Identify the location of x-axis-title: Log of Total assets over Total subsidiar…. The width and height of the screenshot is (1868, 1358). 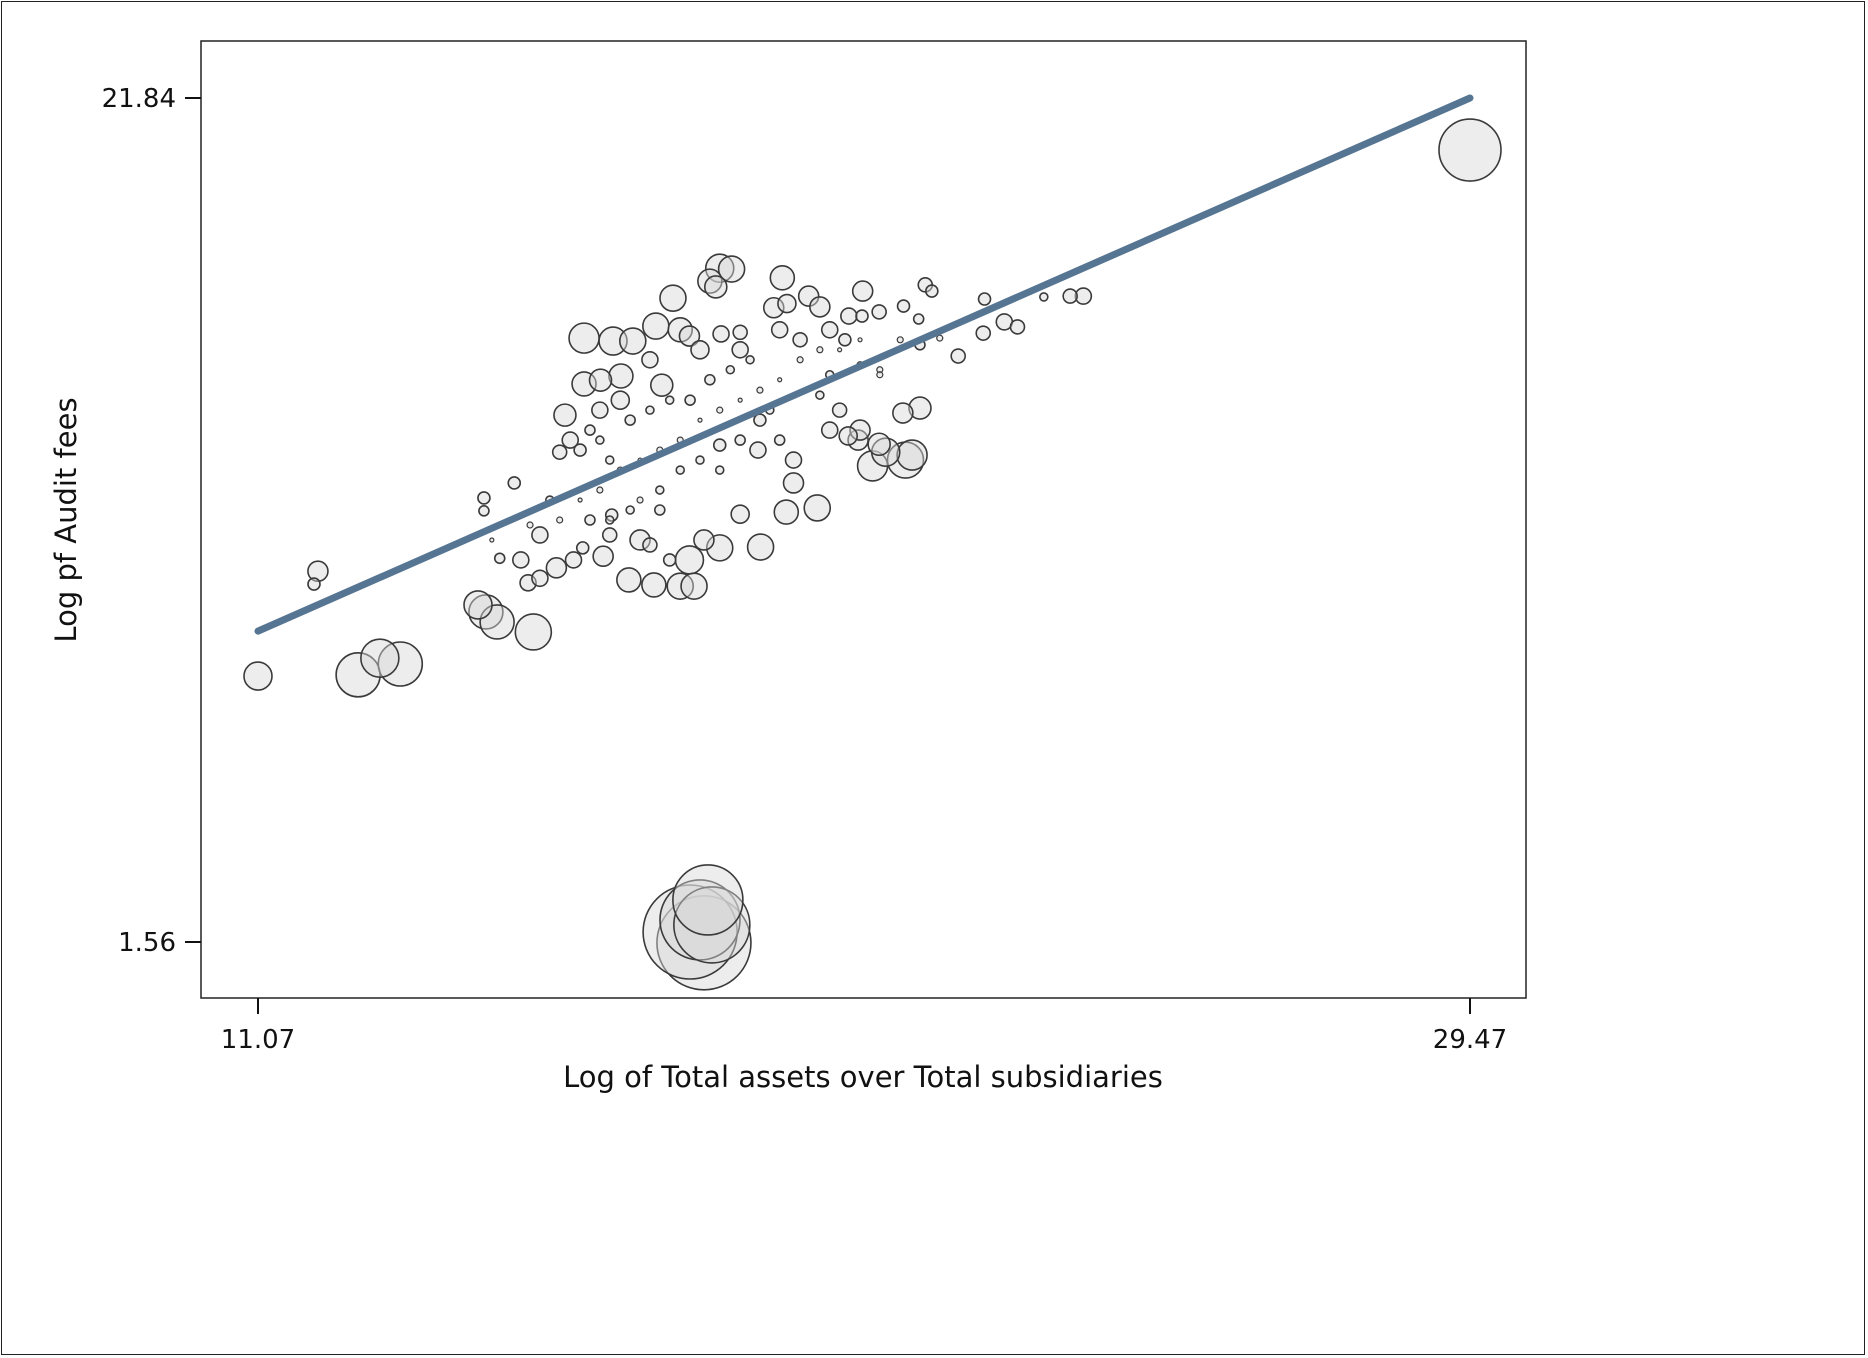
(863, 1077).